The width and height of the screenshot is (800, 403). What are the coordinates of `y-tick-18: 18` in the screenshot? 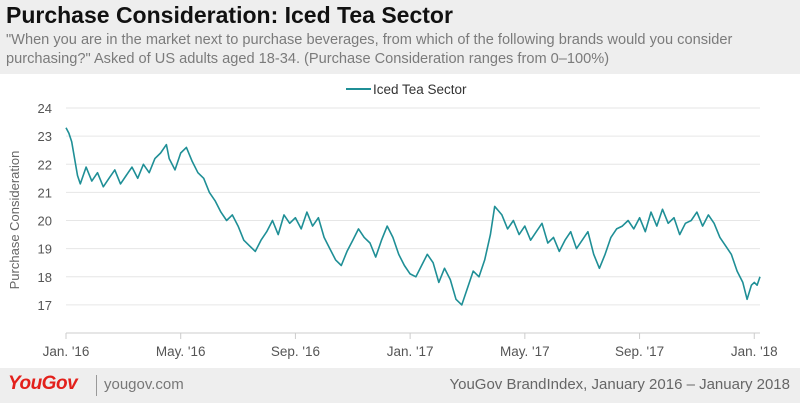 It's located at (45, 277).